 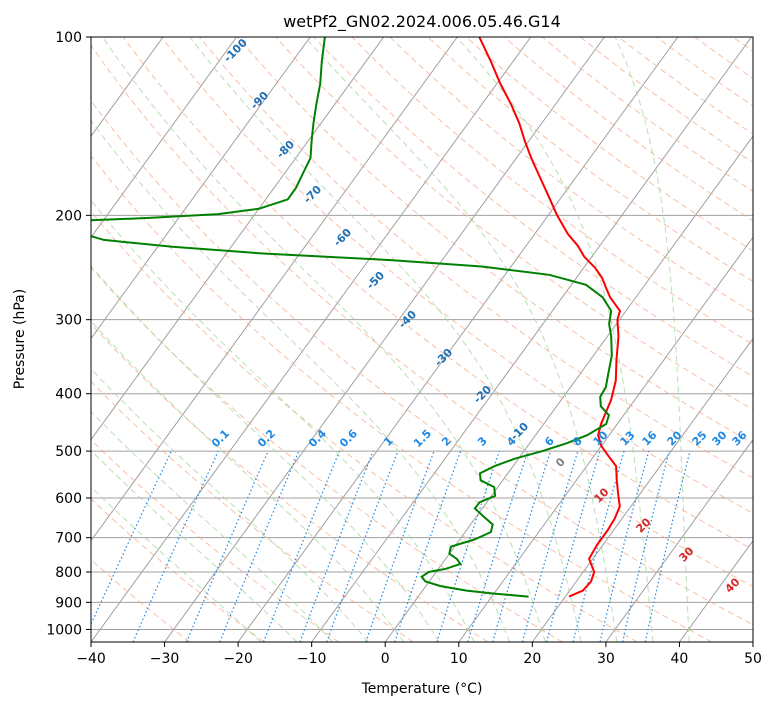 What do you see at coordinates (68, 38) in the screenshot?
I see `y-tick-label: 100` at bounding box center [68, 38].